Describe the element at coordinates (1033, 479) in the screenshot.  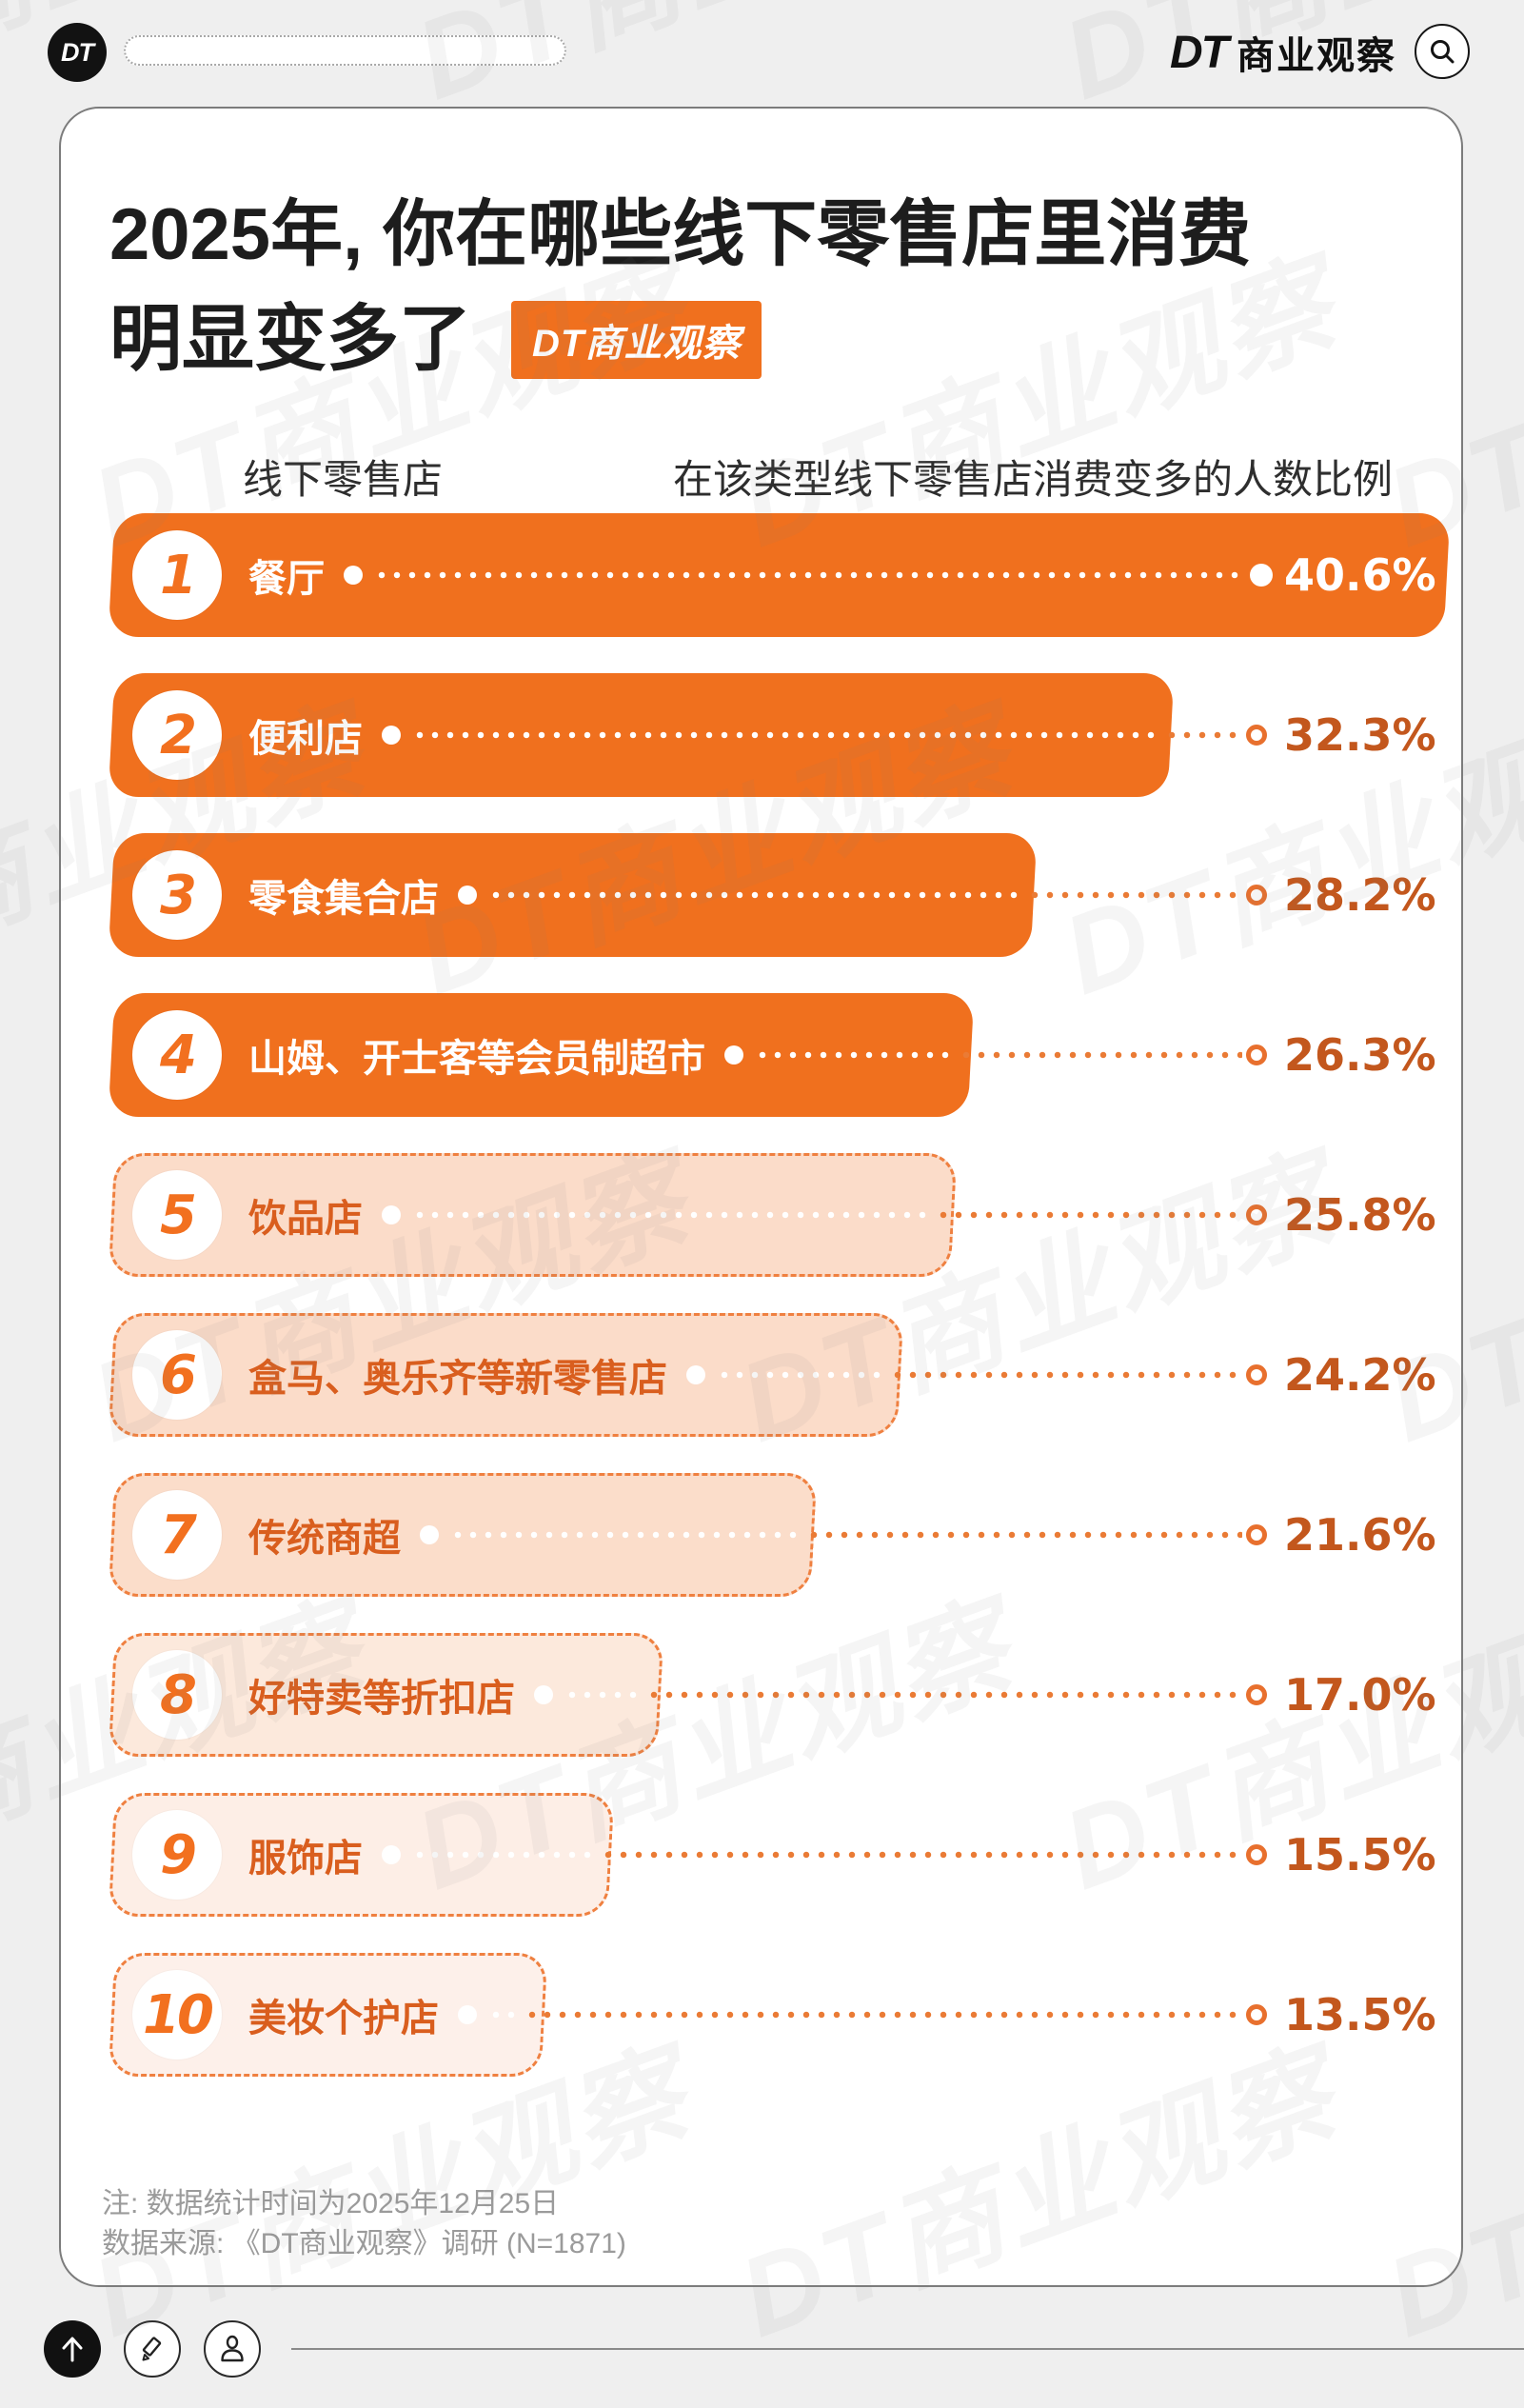
I see `column-header-ratio: 在该类型线下零售店消费变多的人数比例` at that location.